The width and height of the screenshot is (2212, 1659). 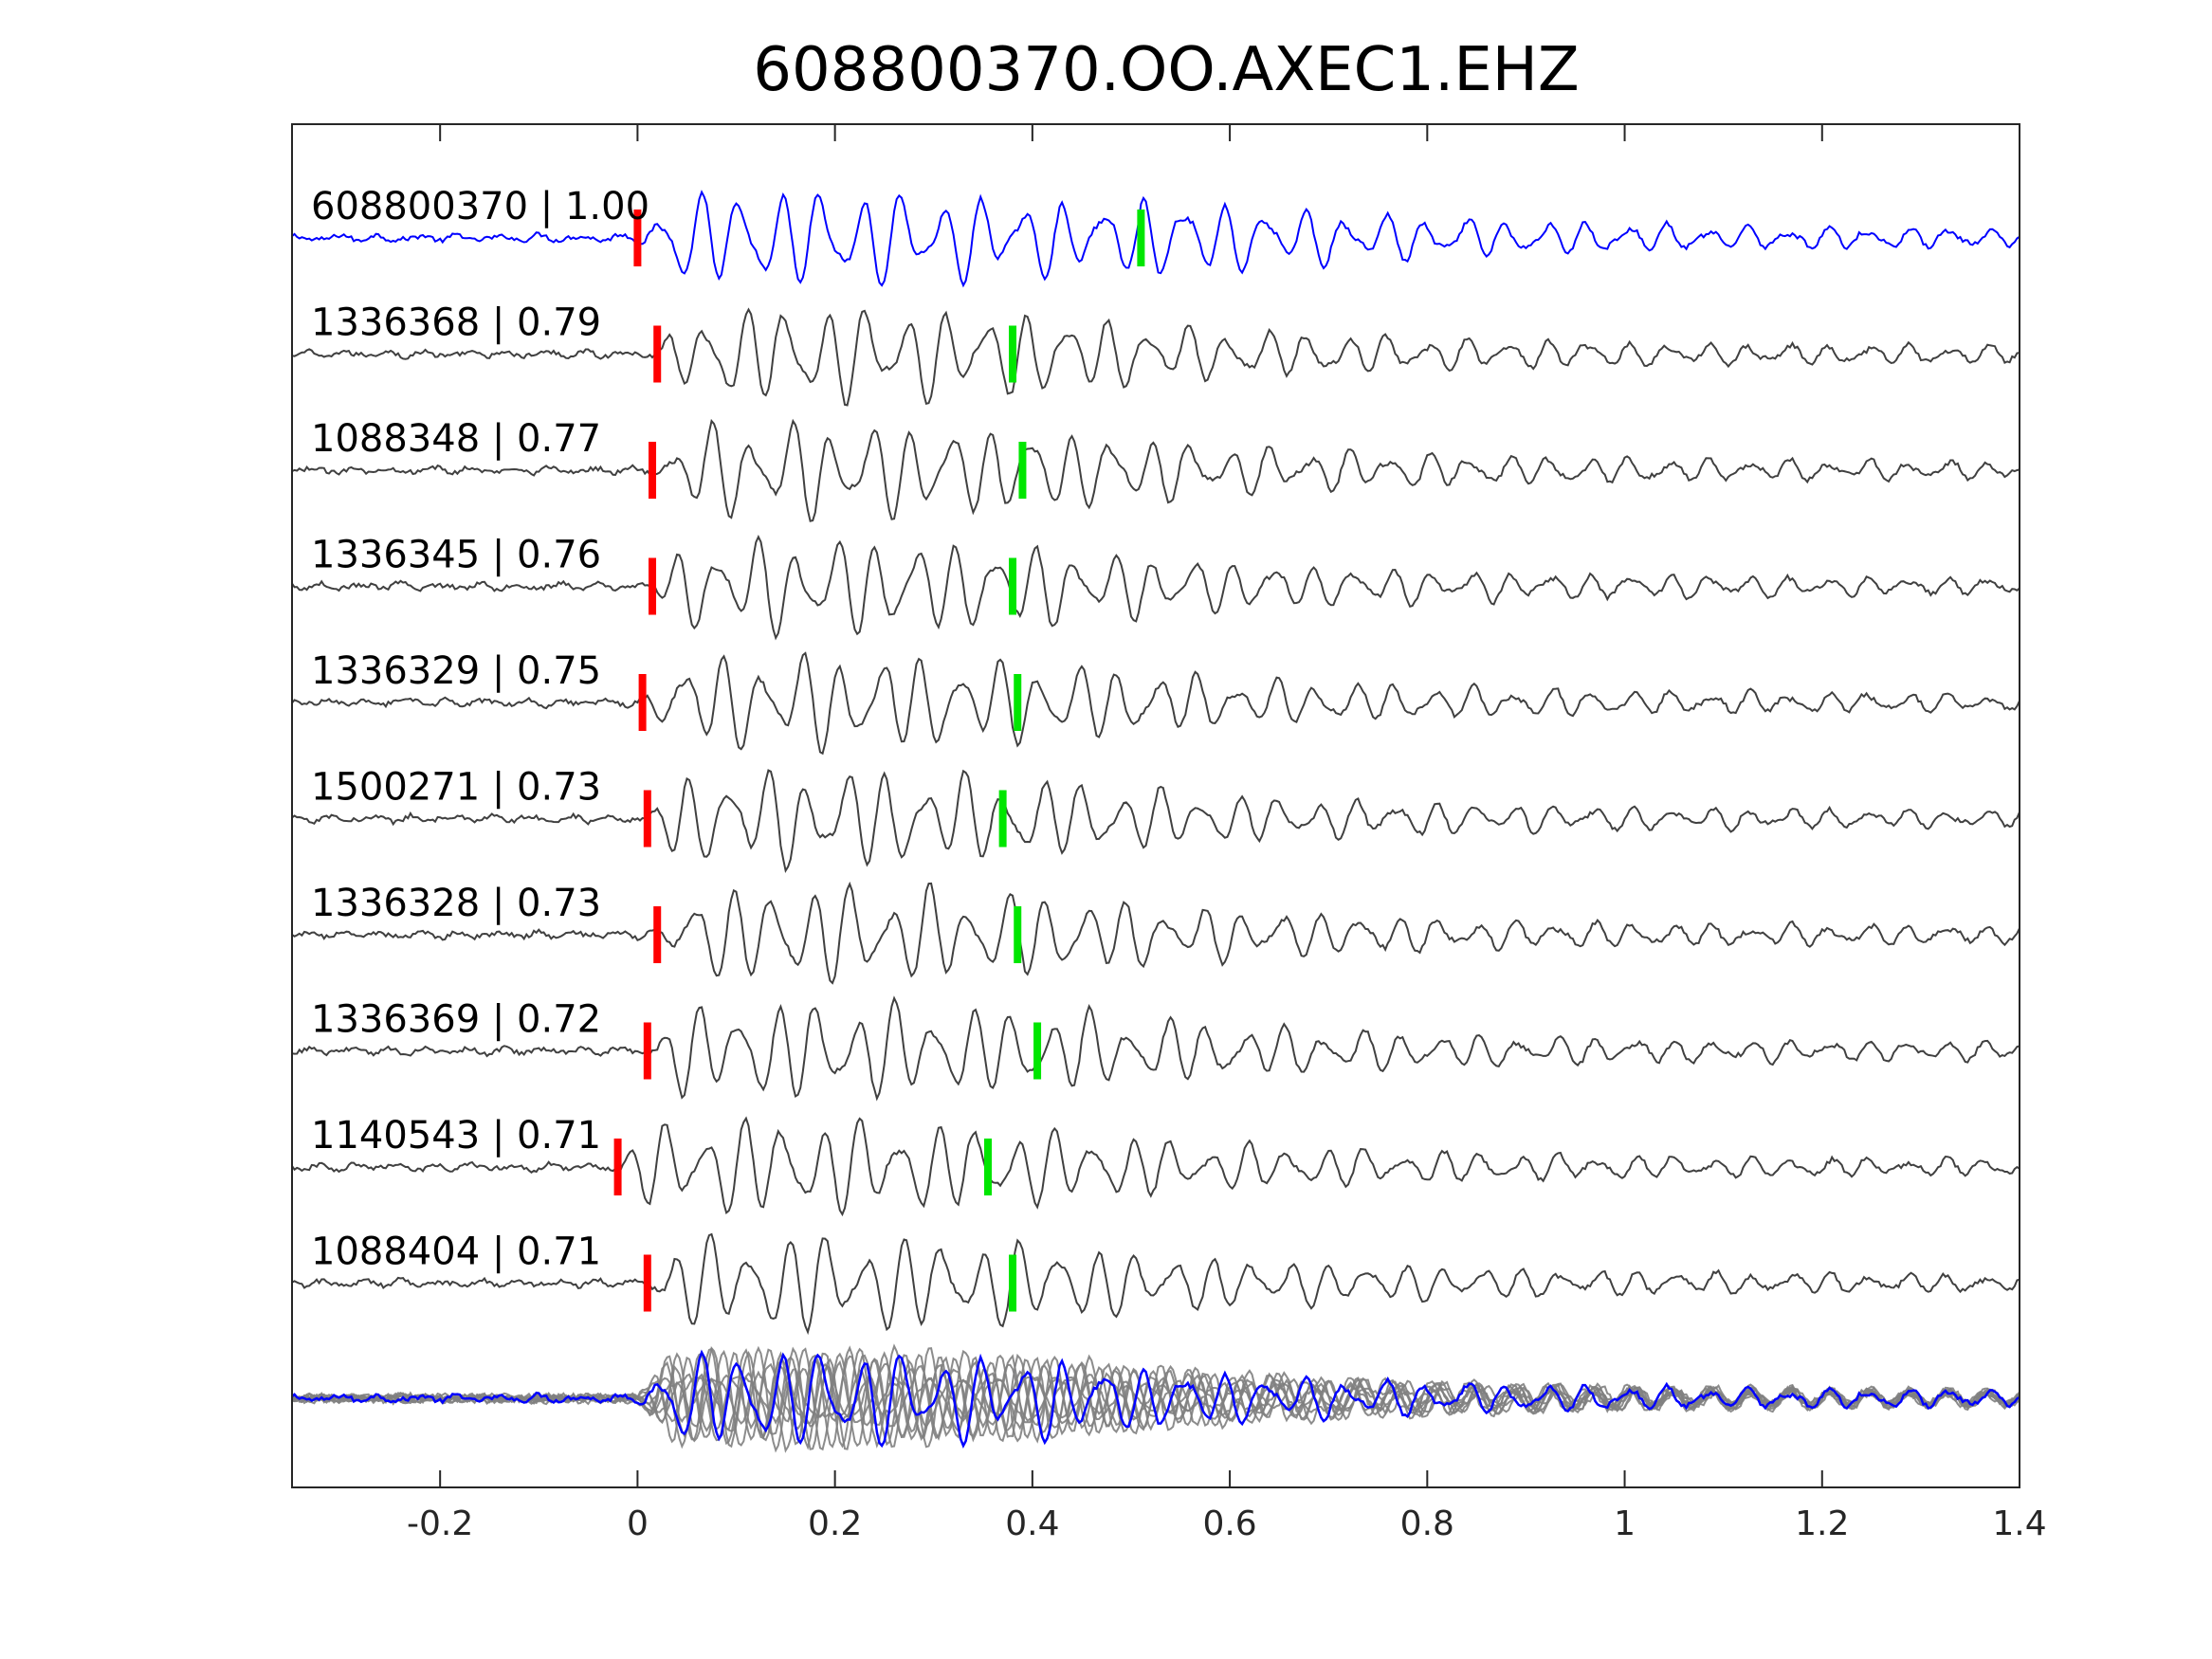 What do you see at coordinates (1822, 1523) in the screenshot?
I see `x-tick-label: 1.2` at bounding box center [1822, 1523].